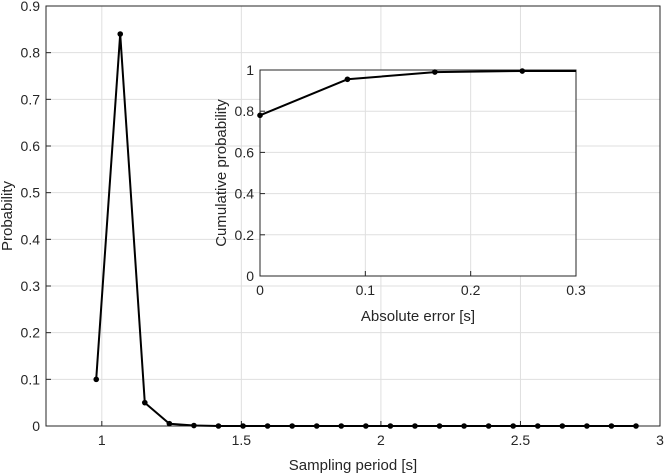 This screenshot has width=664, height=475. I want to click on x-tick-label: 0.1, so click(366, 290).